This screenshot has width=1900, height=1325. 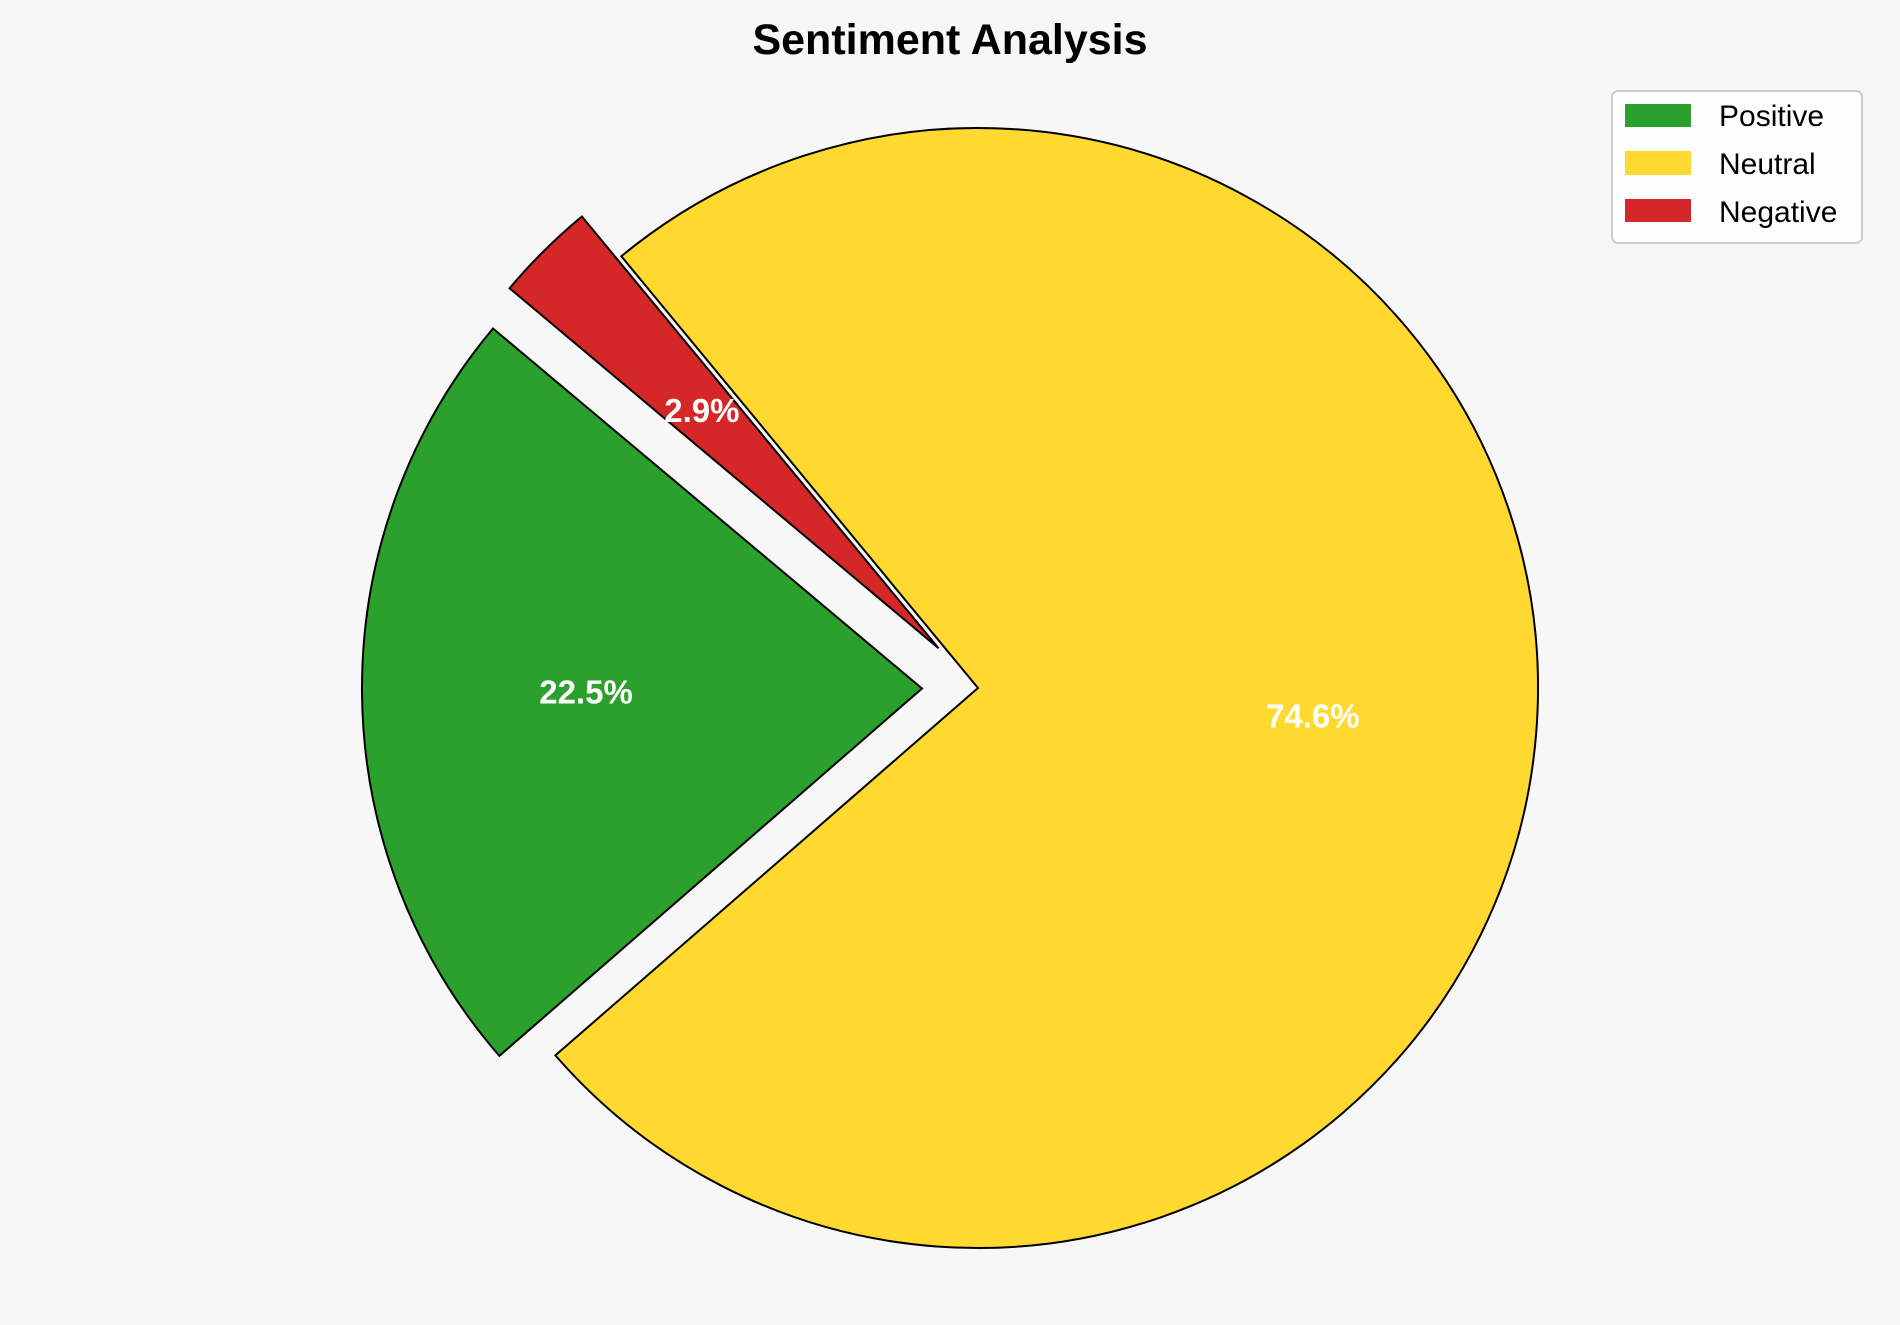 What do you see at coordinates (1658, 115) in the screenshot?
I see `legend-swatch-positive` at bounding box center [1658, 115].